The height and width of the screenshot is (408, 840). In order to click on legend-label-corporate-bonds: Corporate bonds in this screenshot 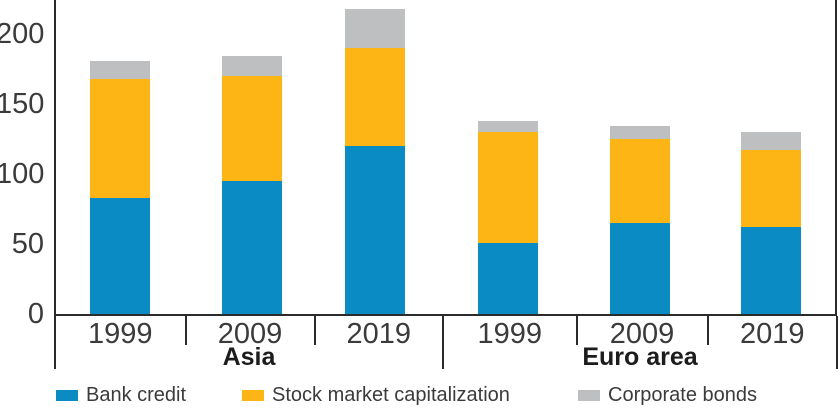, I will do `click(682, 394)`.